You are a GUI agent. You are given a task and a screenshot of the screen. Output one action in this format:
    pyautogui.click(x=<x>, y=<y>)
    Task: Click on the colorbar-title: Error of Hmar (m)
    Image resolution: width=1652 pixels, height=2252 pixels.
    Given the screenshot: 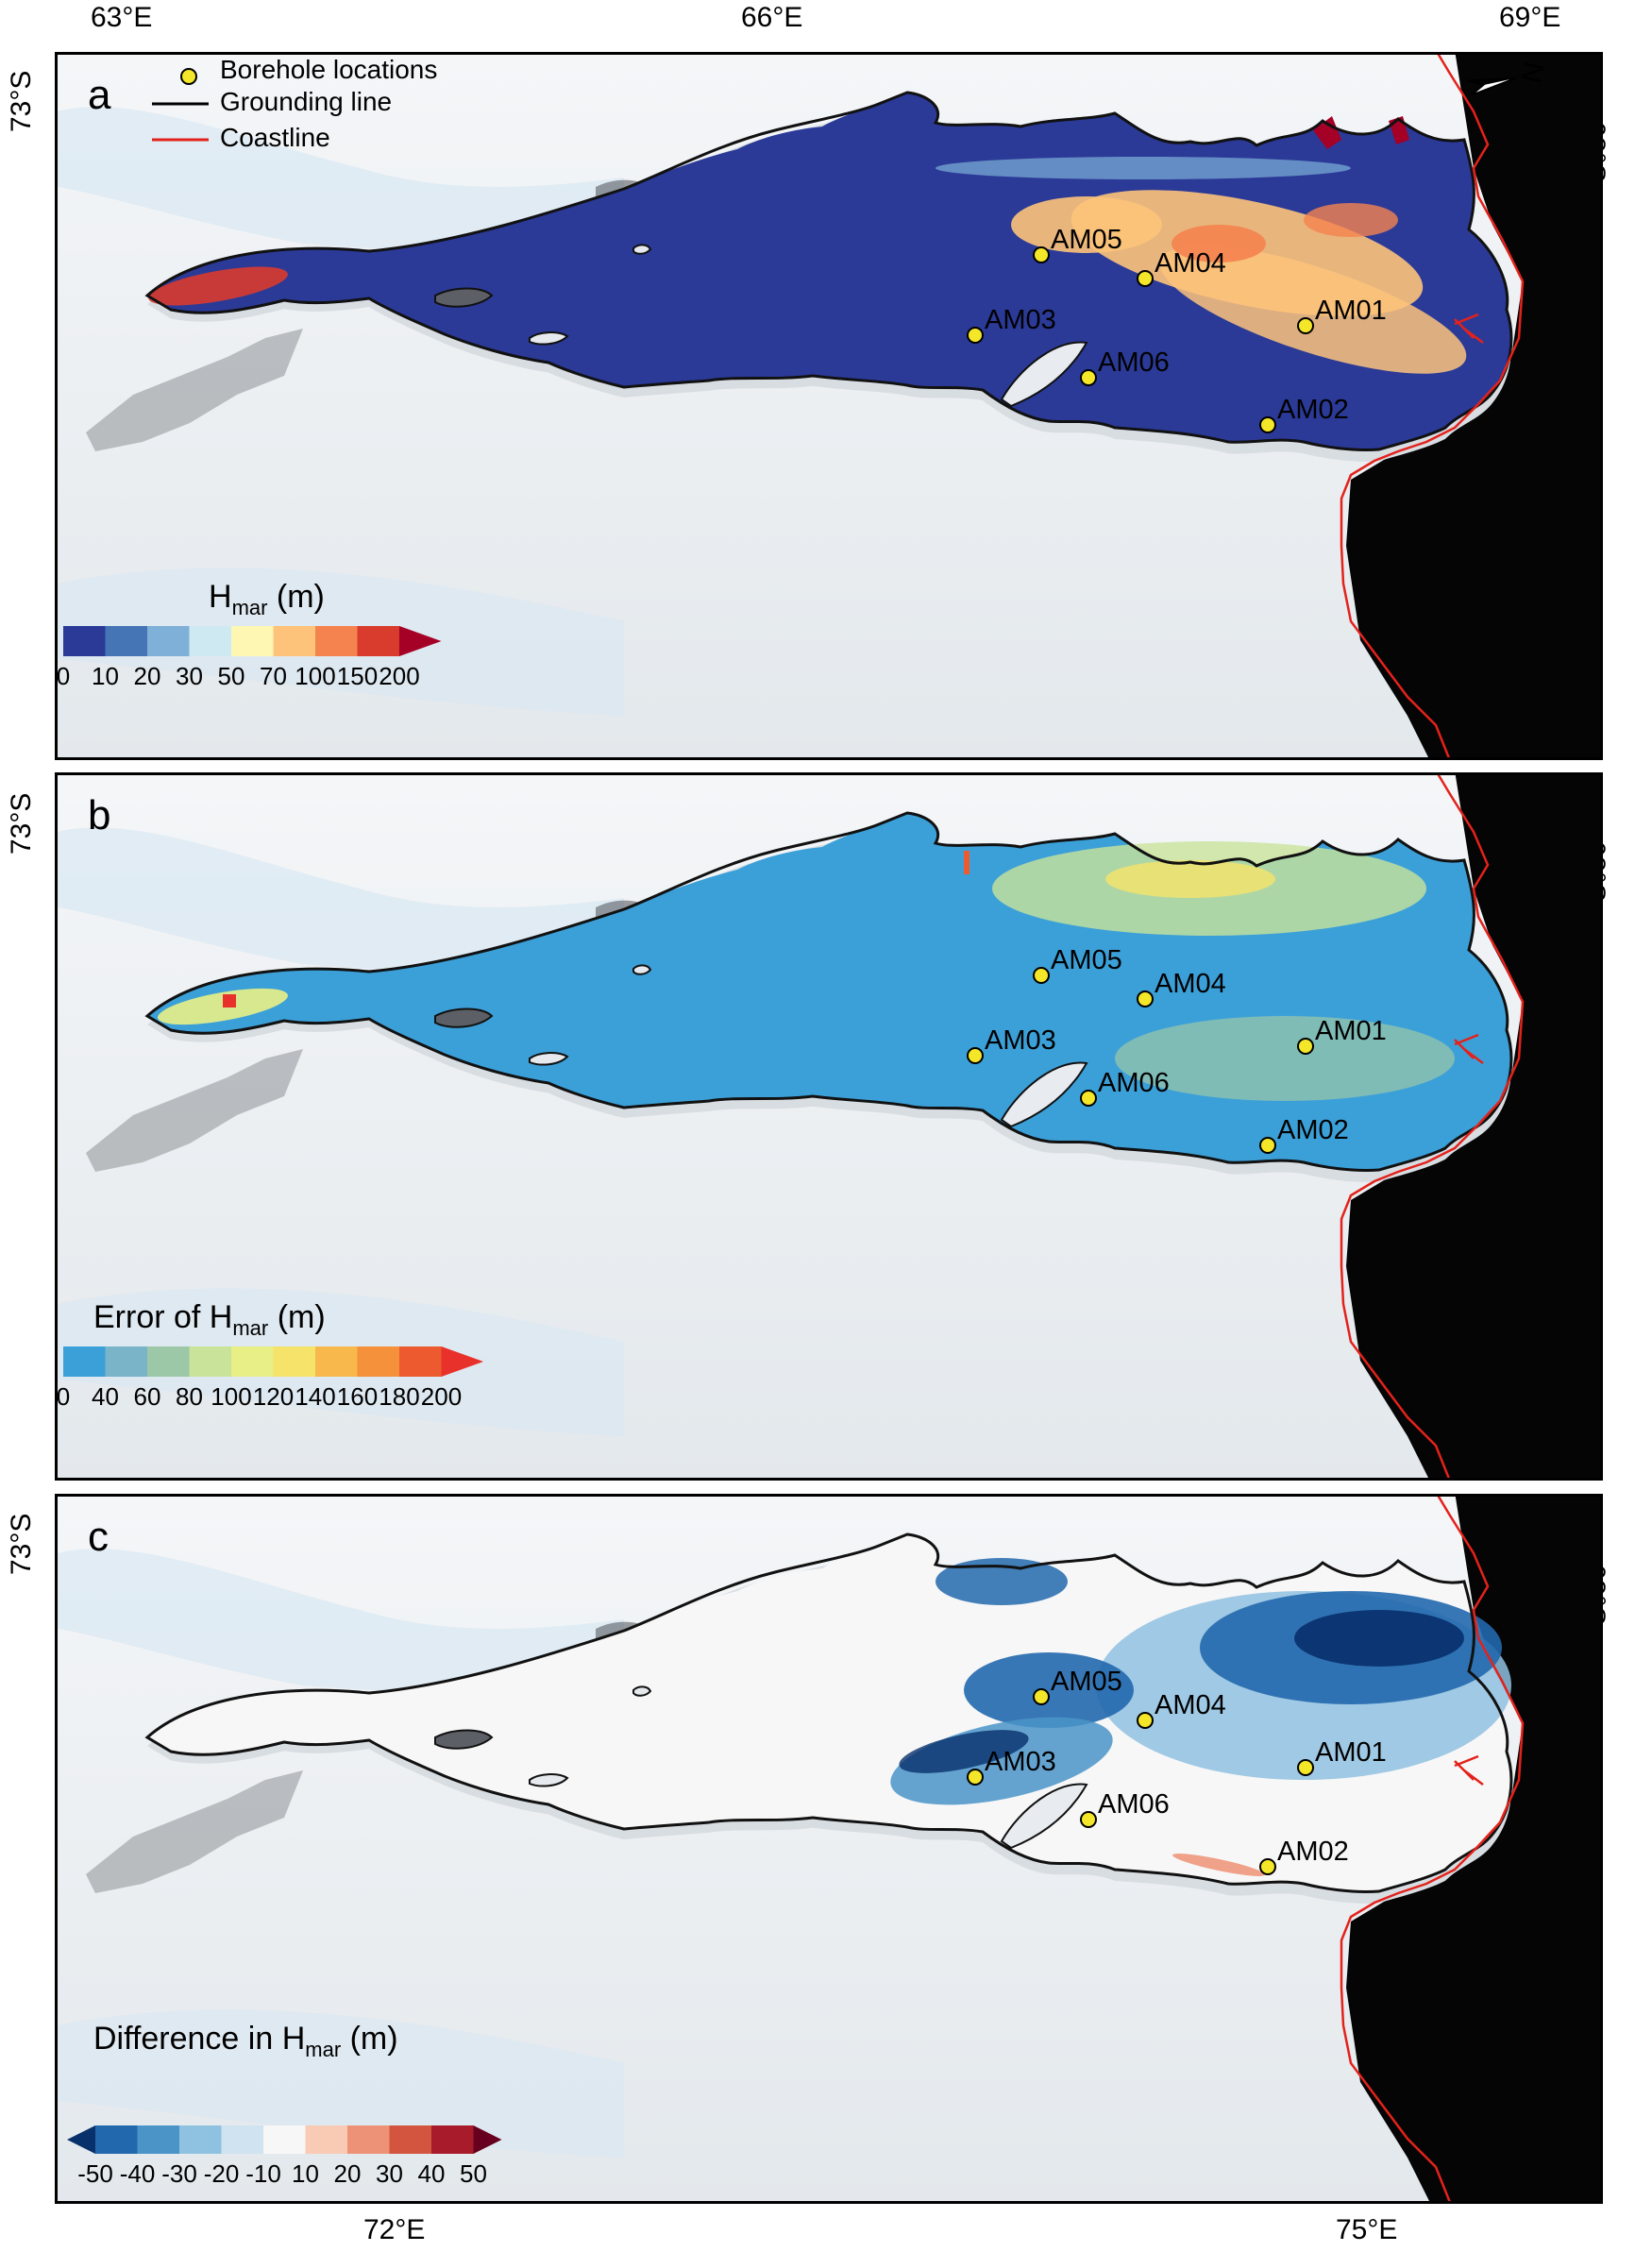 What is the action you would take?
    pyautogui.click(x=209, y=1320)
    